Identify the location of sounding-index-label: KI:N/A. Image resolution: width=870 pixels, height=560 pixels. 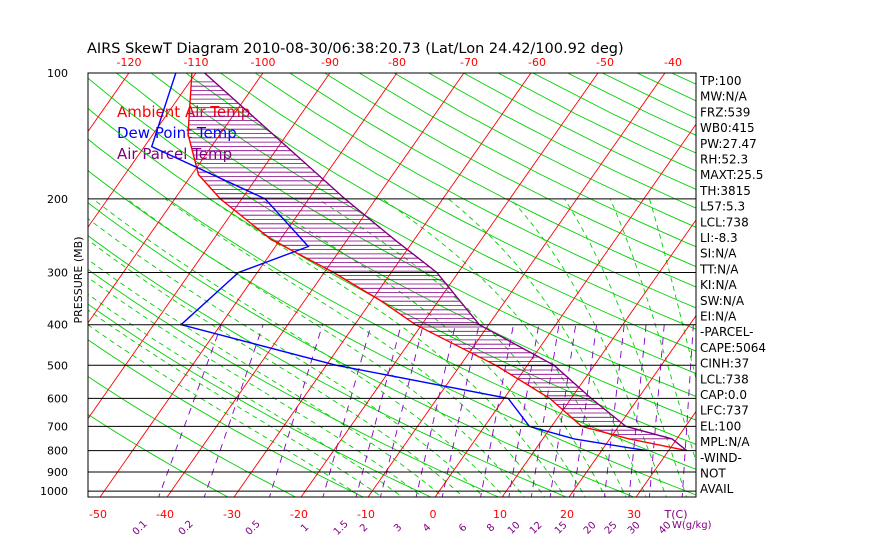
(718, 285).